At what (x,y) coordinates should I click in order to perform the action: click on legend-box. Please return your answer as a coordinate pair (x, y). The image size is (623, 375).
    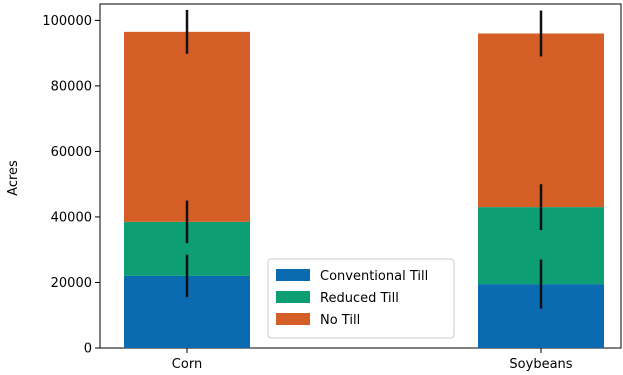
    Looking at the image, I should click on (361, 298).